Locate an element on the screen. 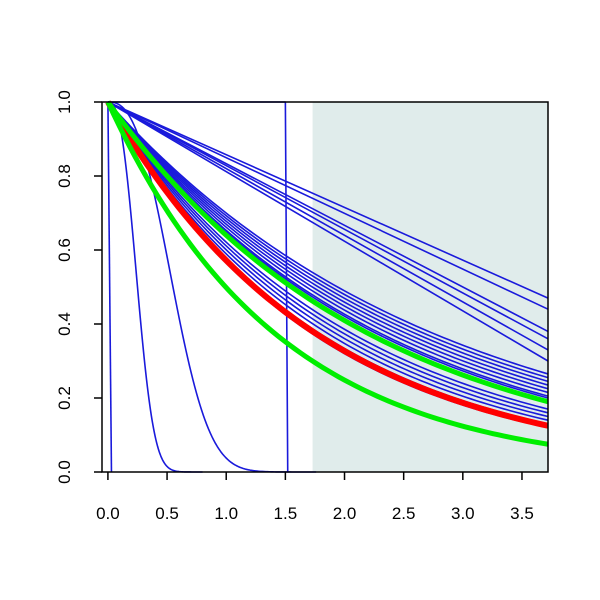 The image size is (600, 600). y-tick-label: 1.0 is located at coordinates (64, 102).